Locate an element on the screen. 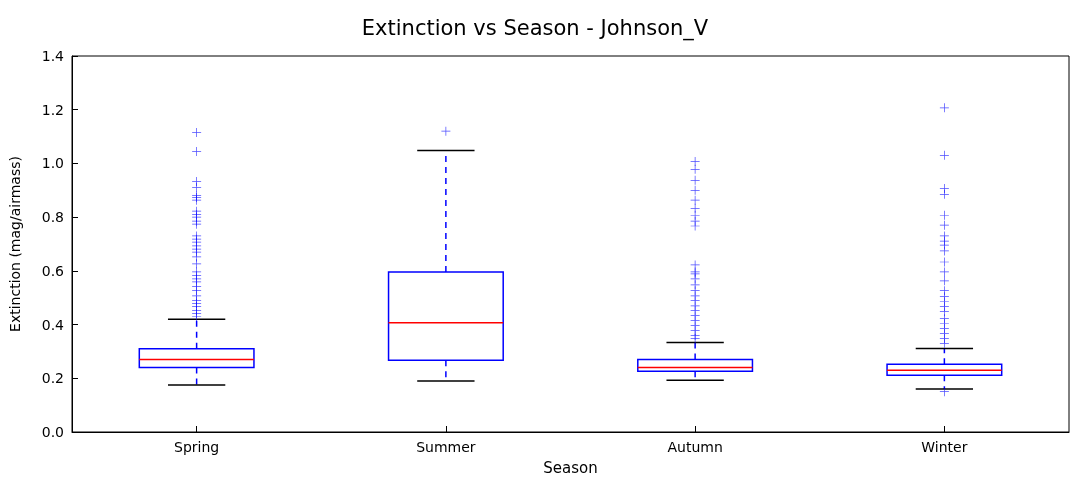 The width and height of the screenshot is (1070, 480). x-axis-title: Season is located at coordinates (570, 467).